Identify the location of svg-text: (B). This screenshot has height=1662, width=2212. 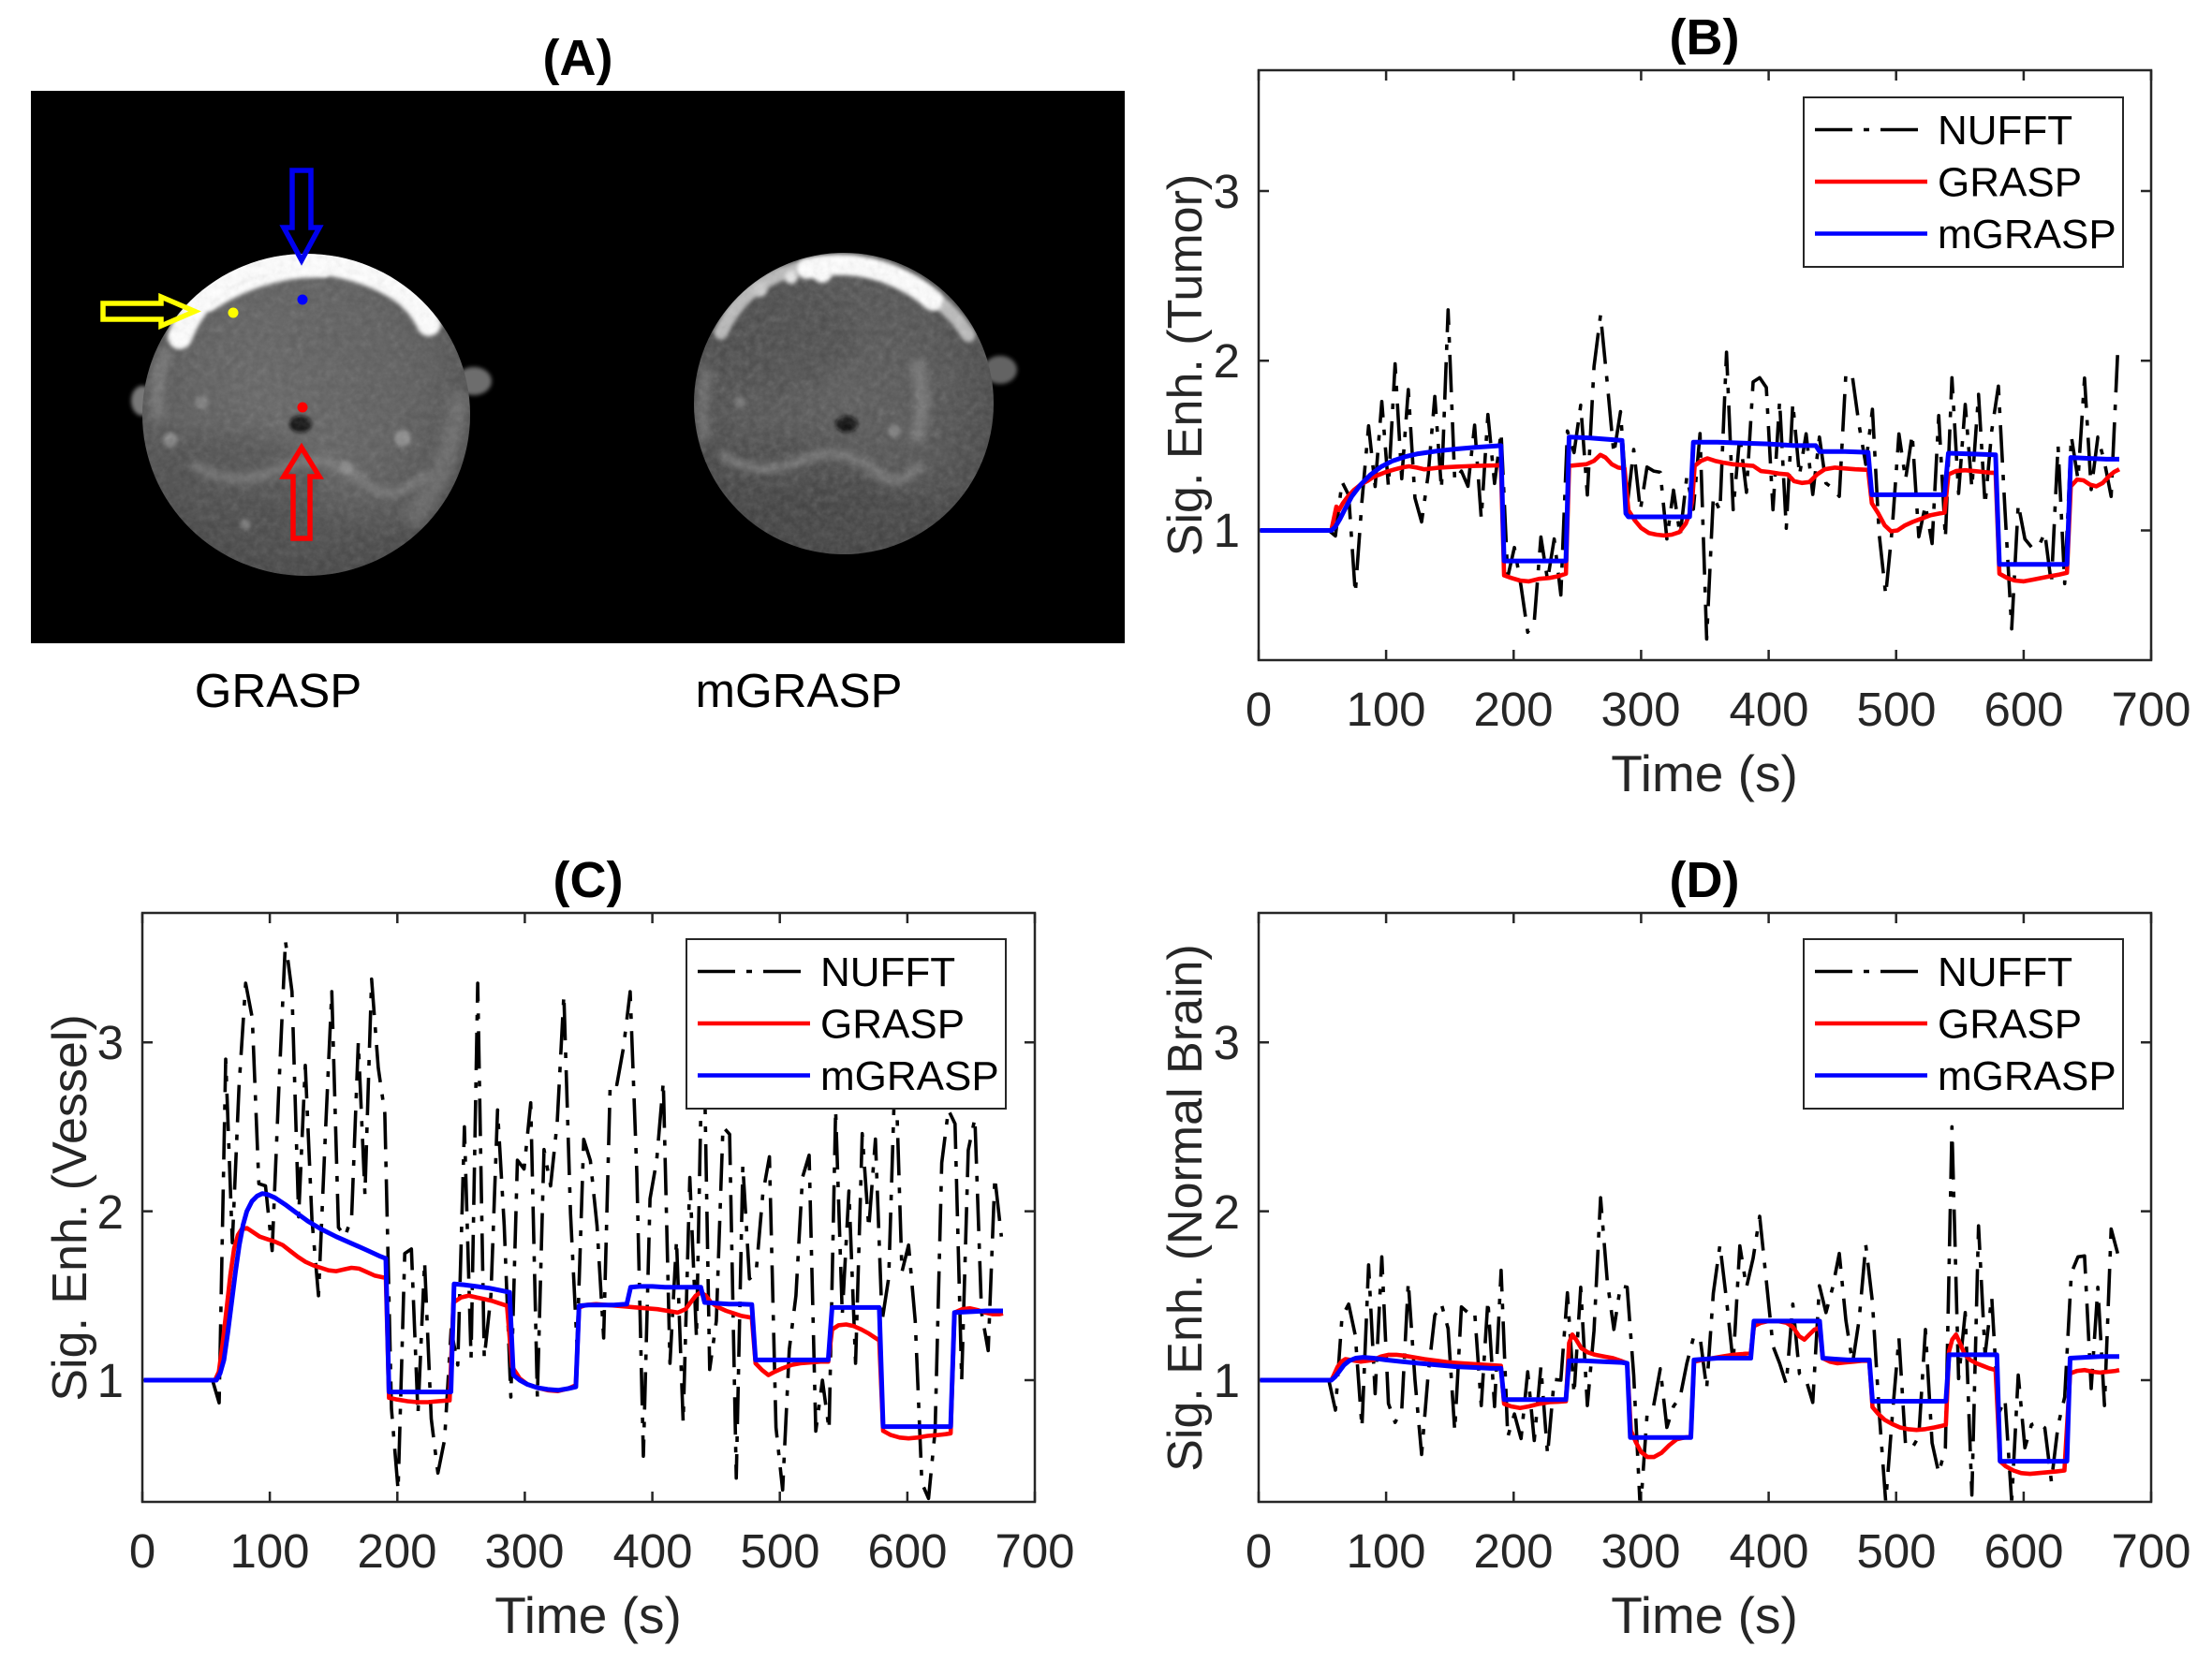
(1705, 37).